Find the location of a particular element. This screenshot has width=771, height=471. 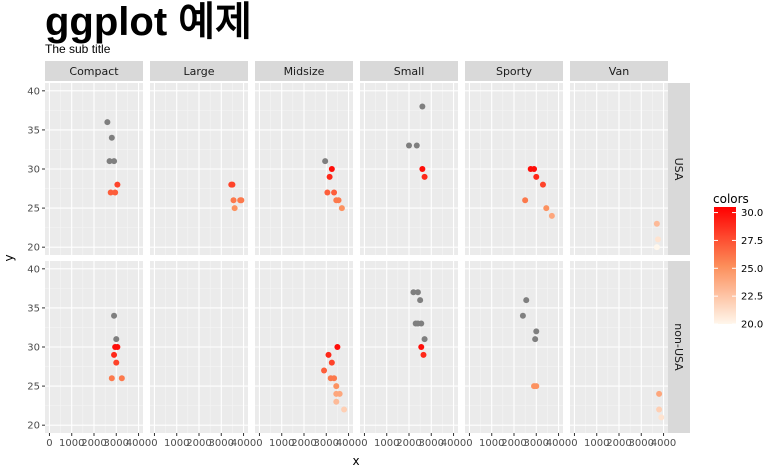

legend-label: 22.5 is located at coordinates (752, 297).